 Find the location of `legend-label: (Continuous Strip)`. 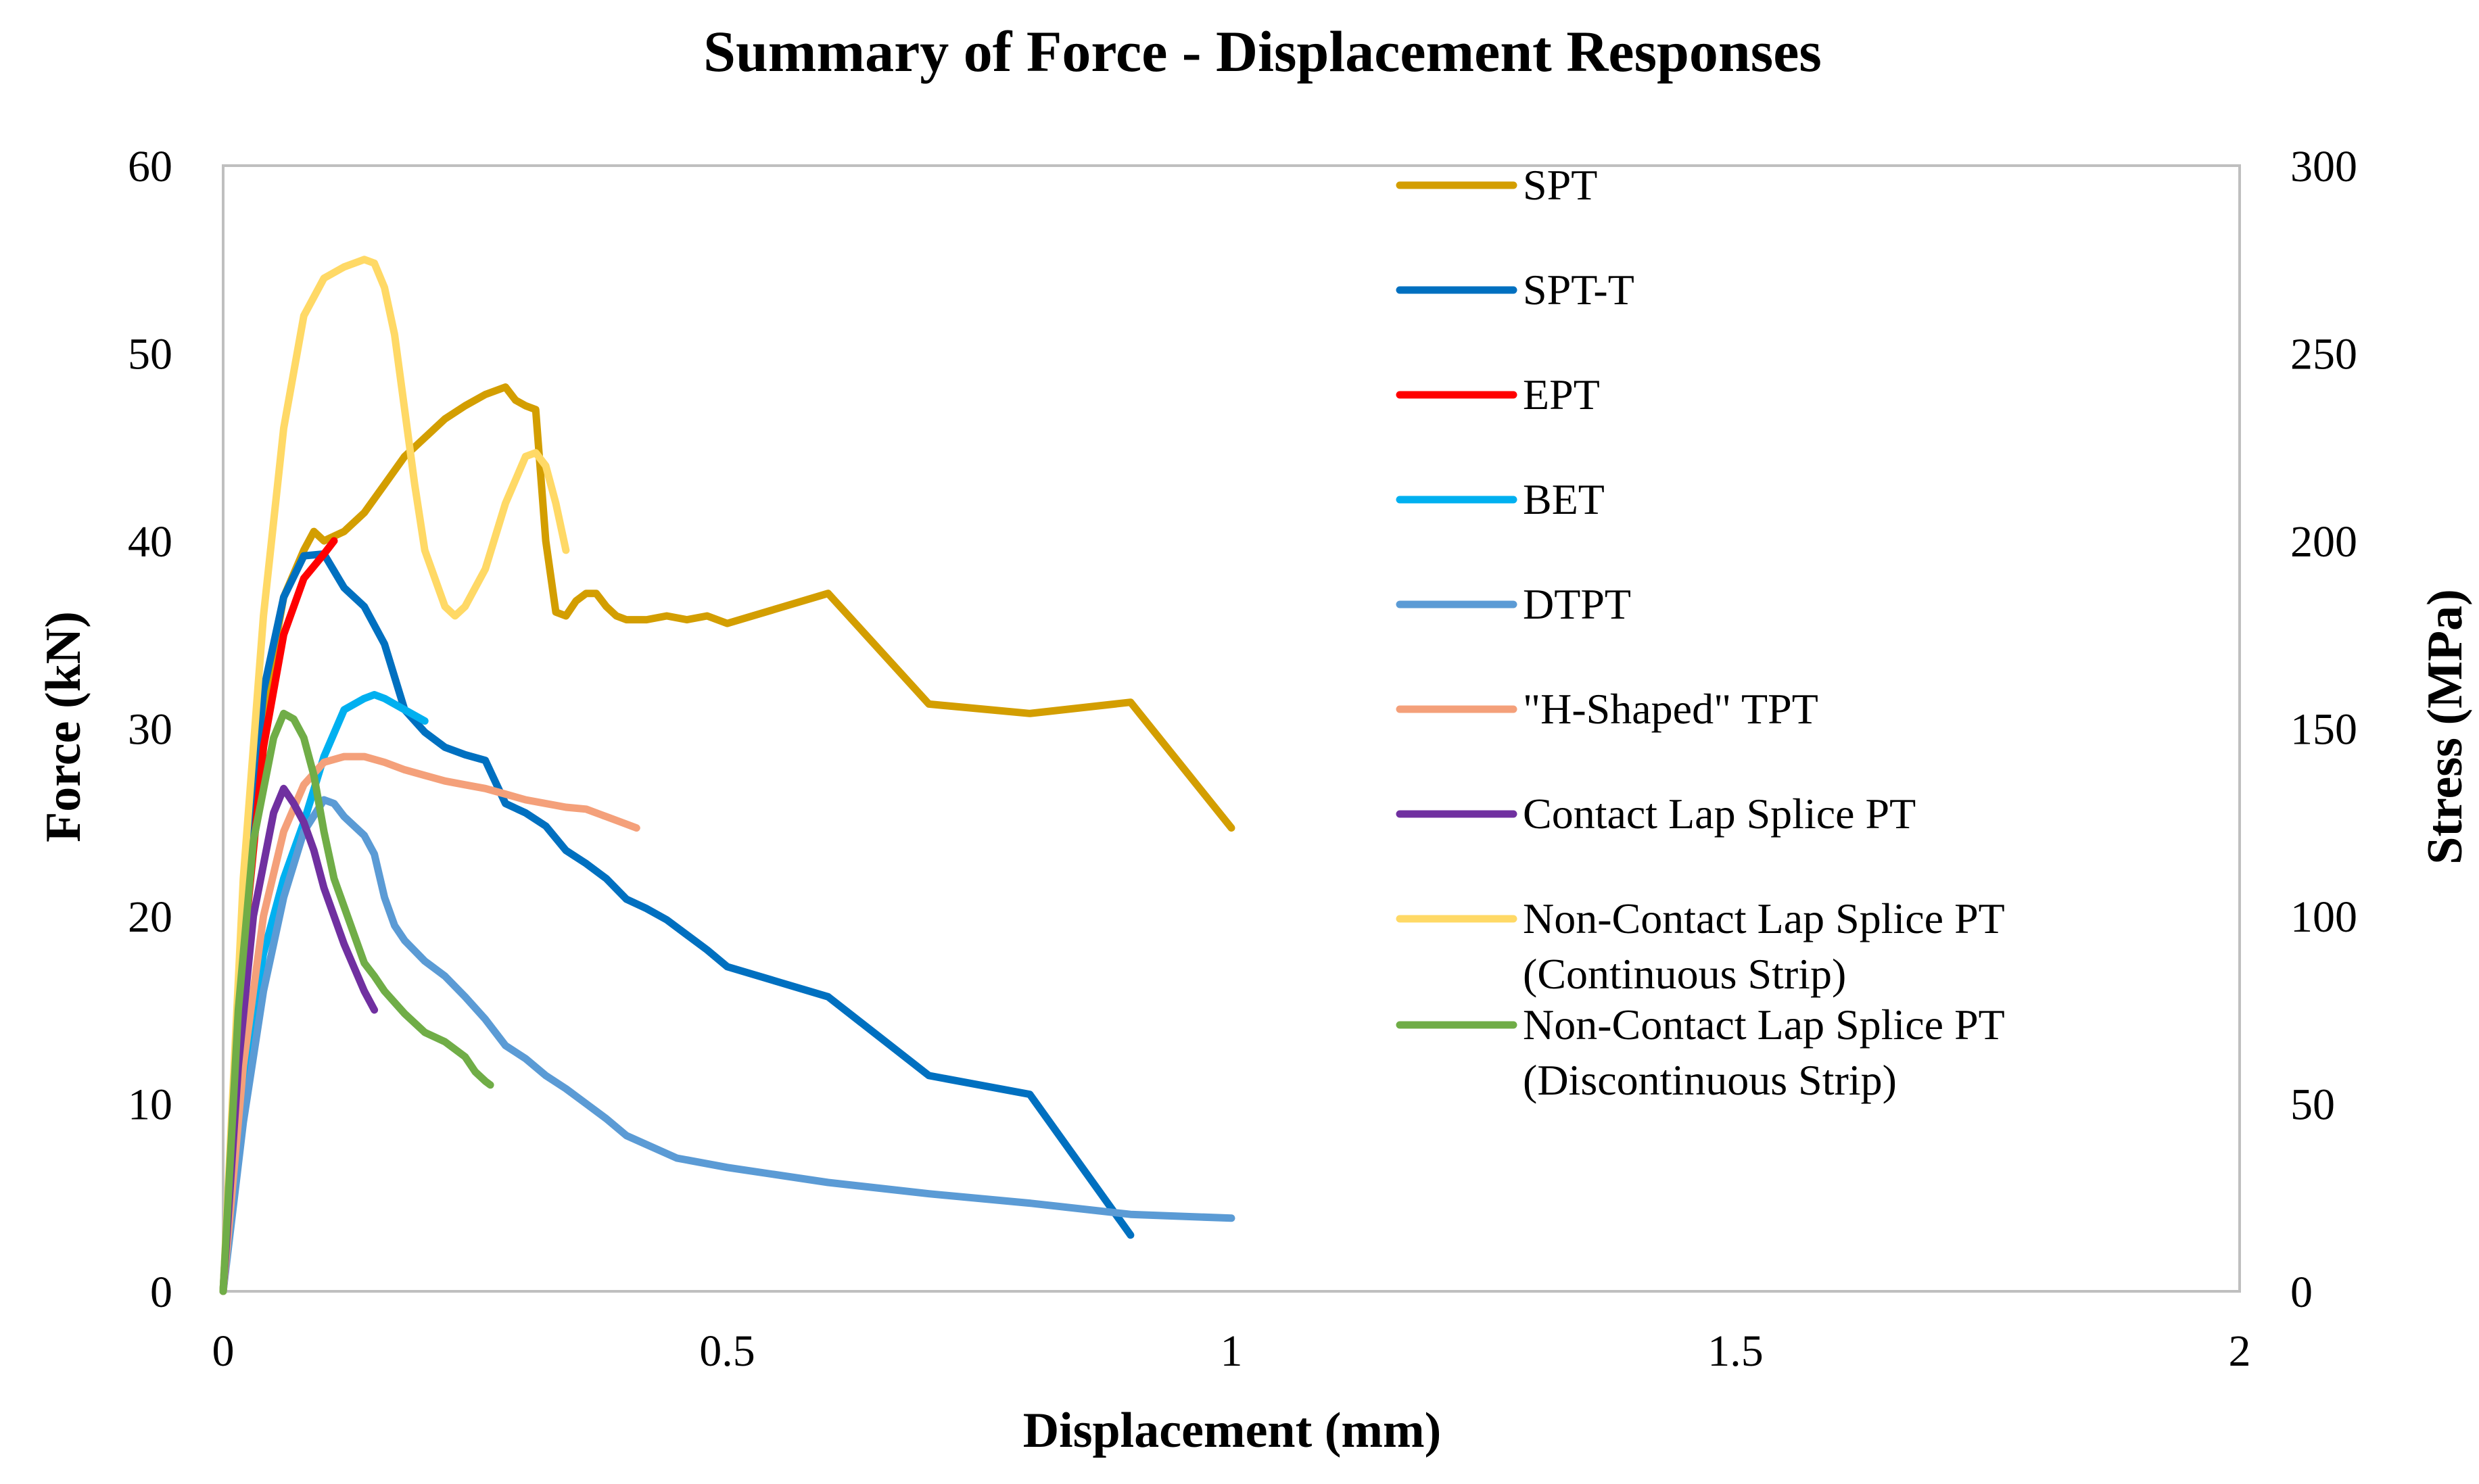

legend-label: (Continuous Strip) is located at coordinates (1684, 974).